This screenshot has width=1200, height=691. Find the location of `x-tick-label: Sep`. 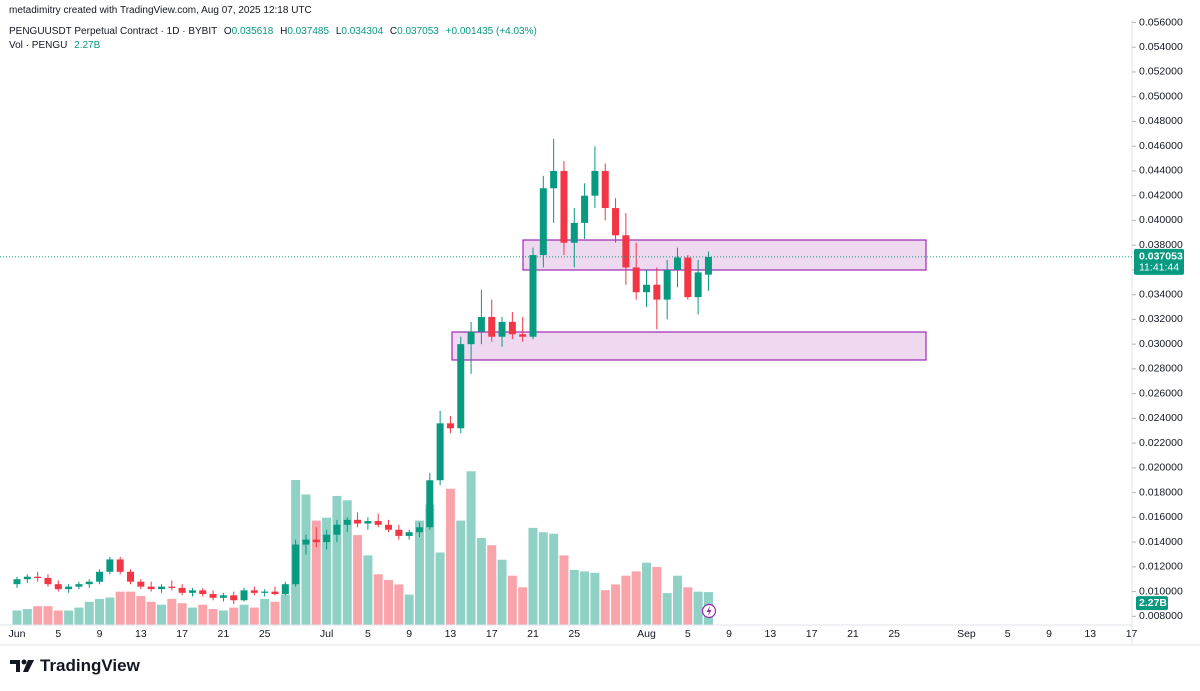

x-tick-label: Sep is located at coordinates (966, 634).